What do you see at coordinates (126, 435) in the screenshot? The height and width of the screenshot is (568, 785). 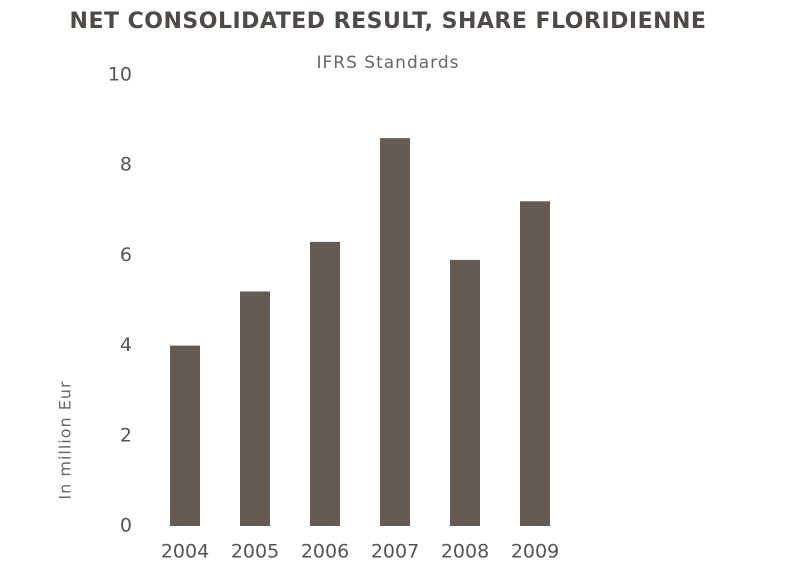 I see `y-tick-label: 2` at bounding box center [126, 435].